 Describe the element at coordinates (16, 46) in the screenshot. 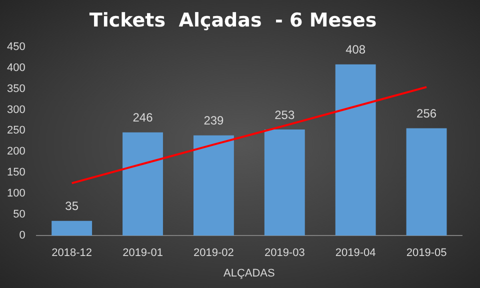

I see `y-tick-label: 450` at that location.